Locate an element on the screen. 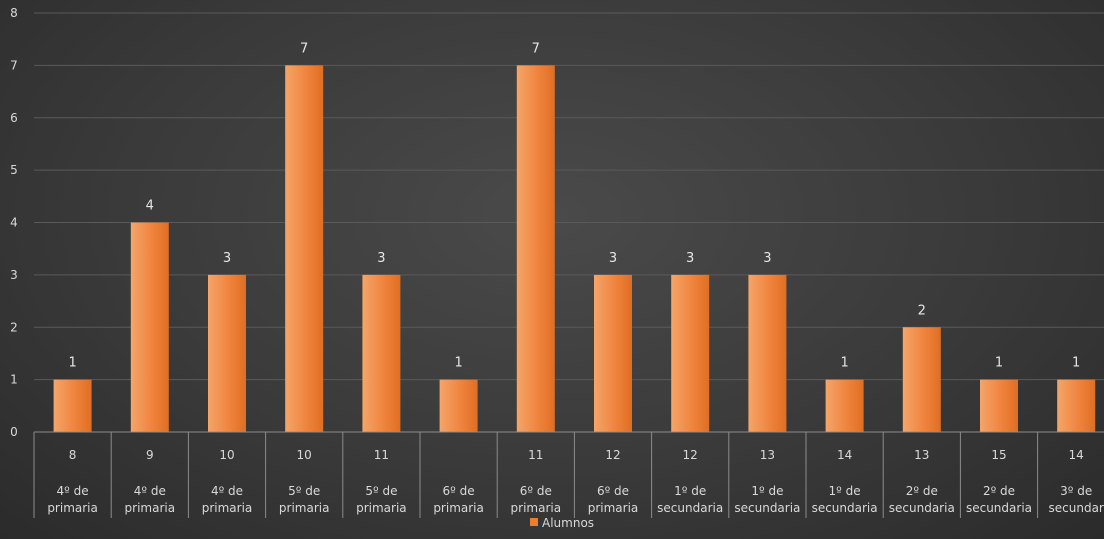  y-tick-label: 4 is located at coordinates (14, 223).